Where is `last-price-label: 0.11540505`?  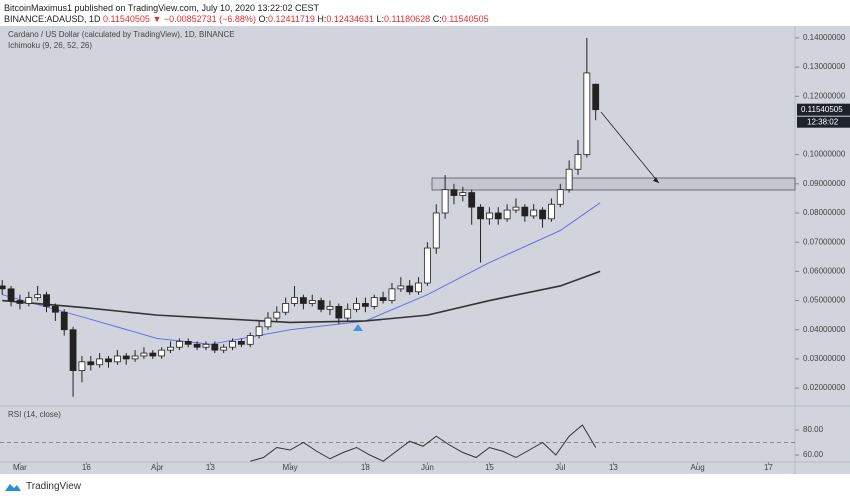
last-price-label: 0.11540505 is located at coordinates (822, 109).